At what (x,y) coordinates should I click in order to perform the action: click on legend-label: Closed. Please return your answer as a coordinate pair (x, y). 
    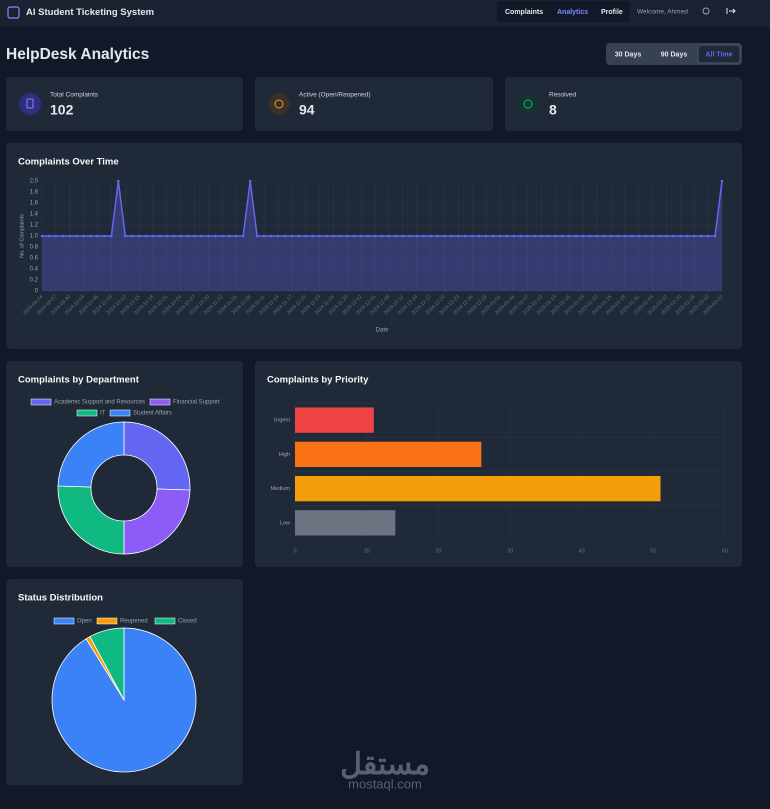
    Looking at the image, I should click on (187, 622).